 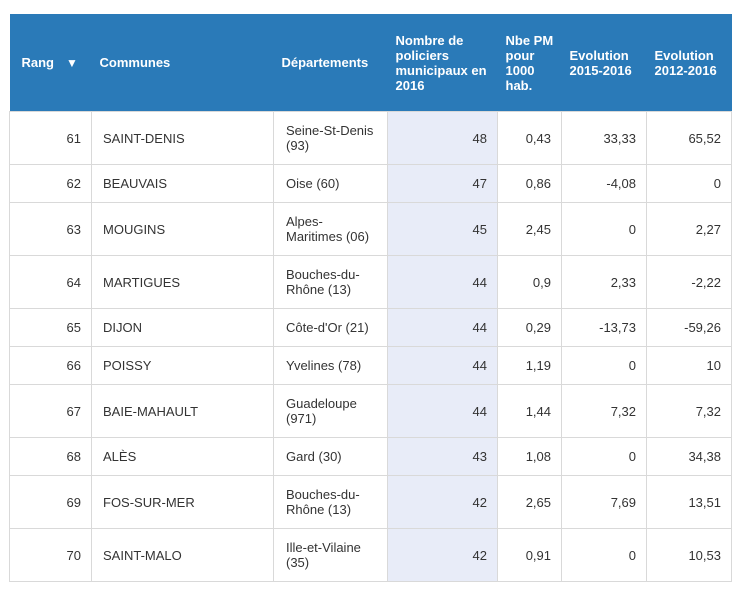 I want to click on cell-evolution-2012-2016: 34,38, so click(x=689, y=456).